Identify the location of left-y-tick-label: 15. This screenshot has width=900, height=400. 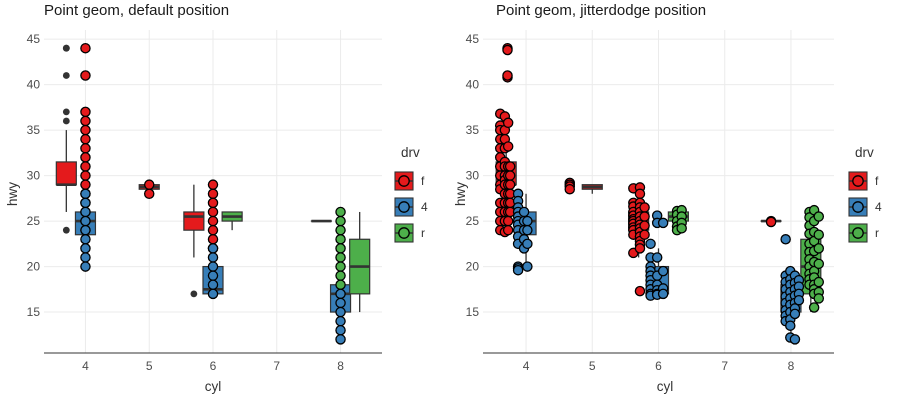
(34, 312).